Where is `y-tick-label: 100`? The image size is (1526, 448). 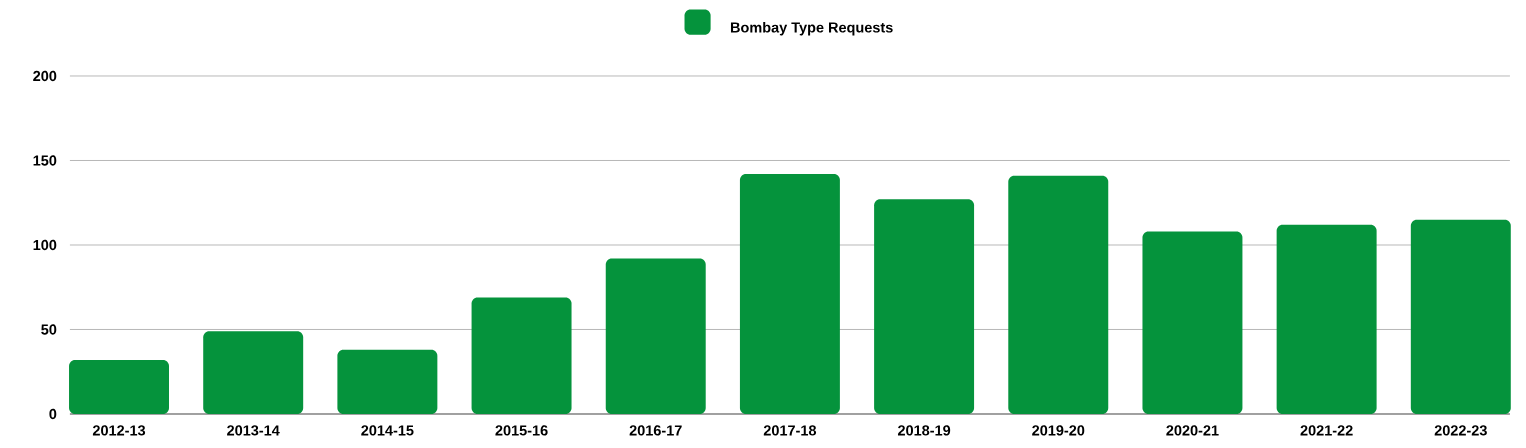
y-tick-label: 100 is located at coordinates (45, 245).